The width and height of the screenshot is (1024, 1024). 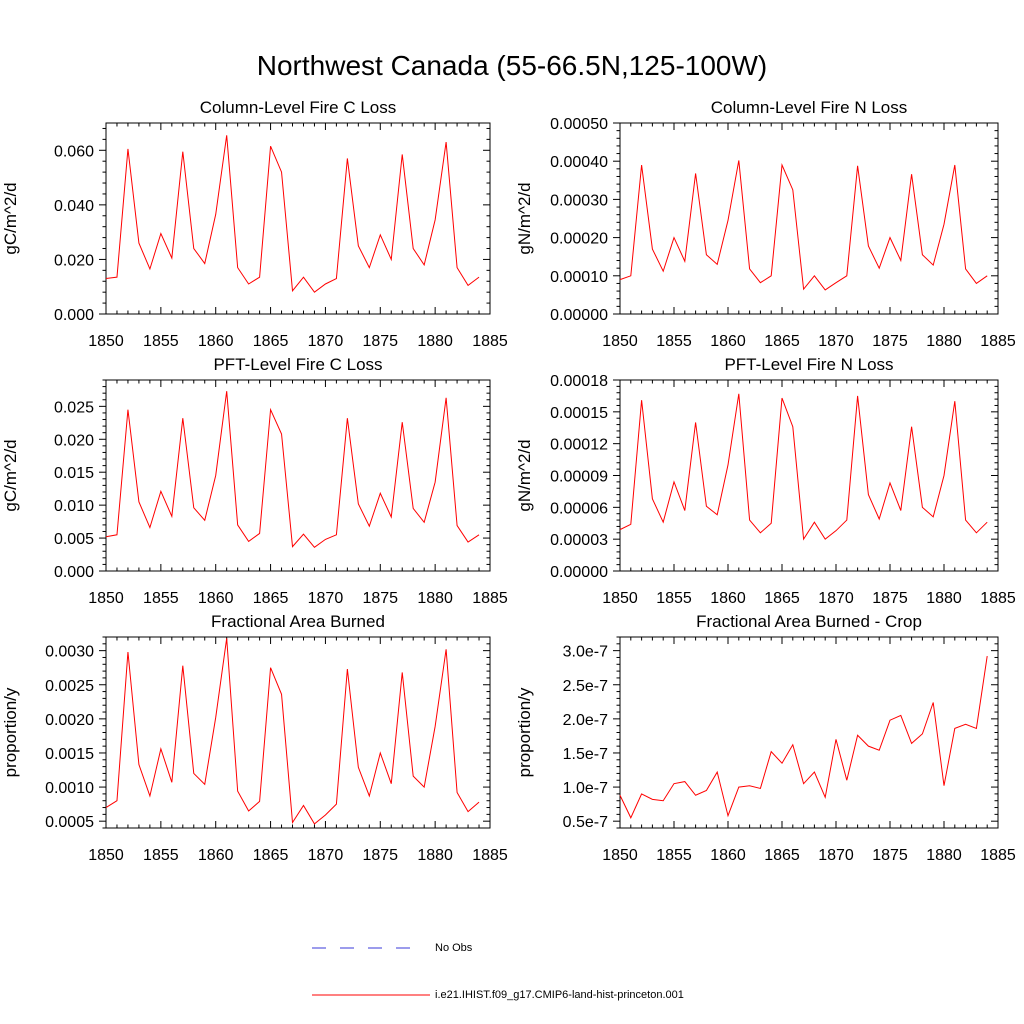 I want to click on y-tick-label: 0.00018, so click(x=579, y=381).